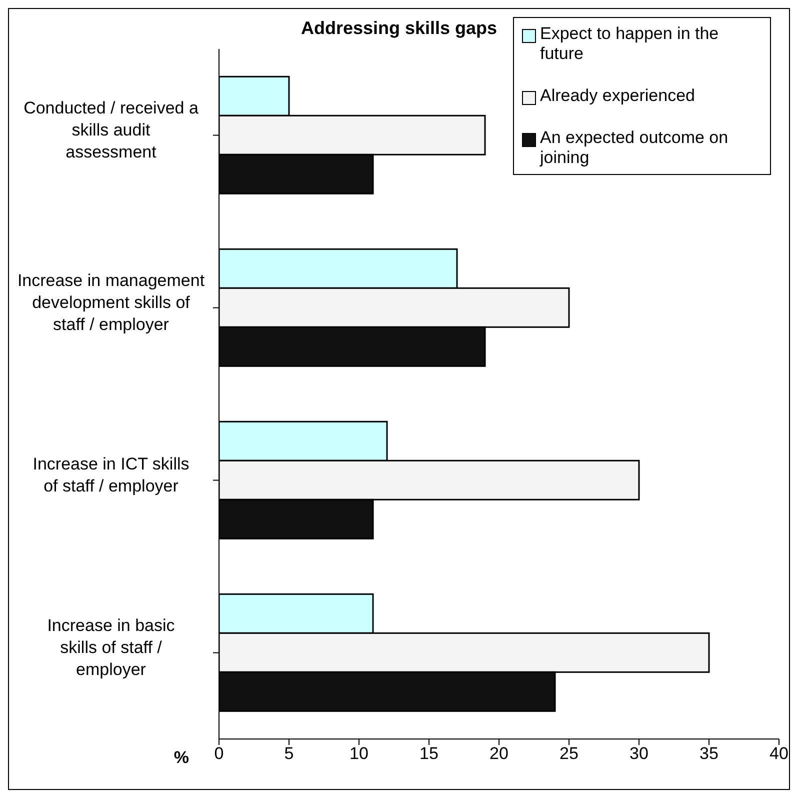 The height and width of the screenshot is (799, 797). What do you see at coordinates (219, 754) in the screenshot?
I see `x-tick-label: 0` at bounding box center [219, 754].